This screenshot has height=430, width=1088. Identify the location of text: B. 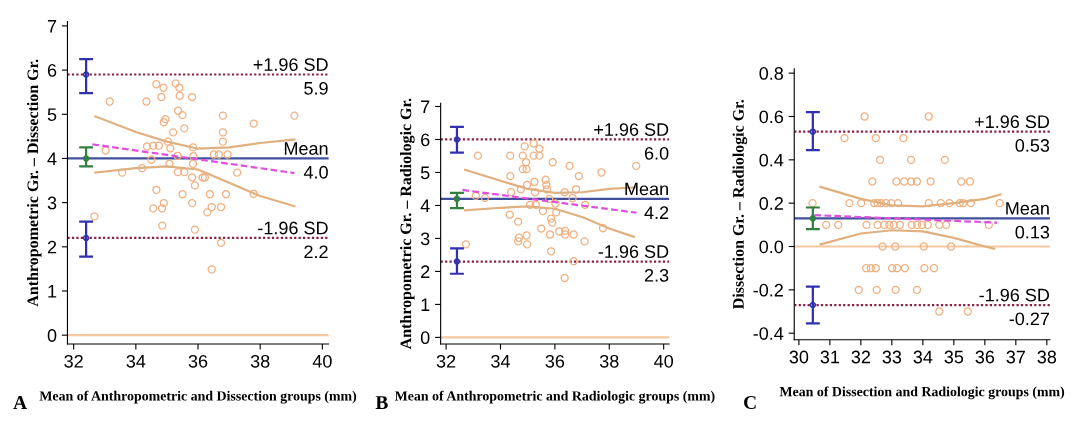
(381, 402).